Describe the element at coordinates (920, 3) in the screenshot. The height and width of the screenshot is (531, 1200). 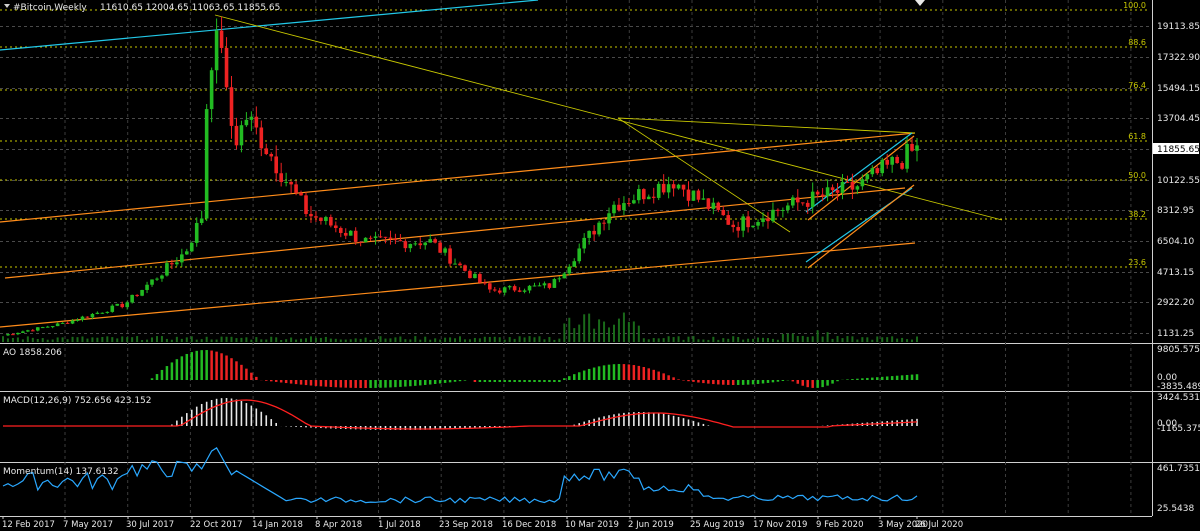
I see `scroll-marker-icon` at that location.